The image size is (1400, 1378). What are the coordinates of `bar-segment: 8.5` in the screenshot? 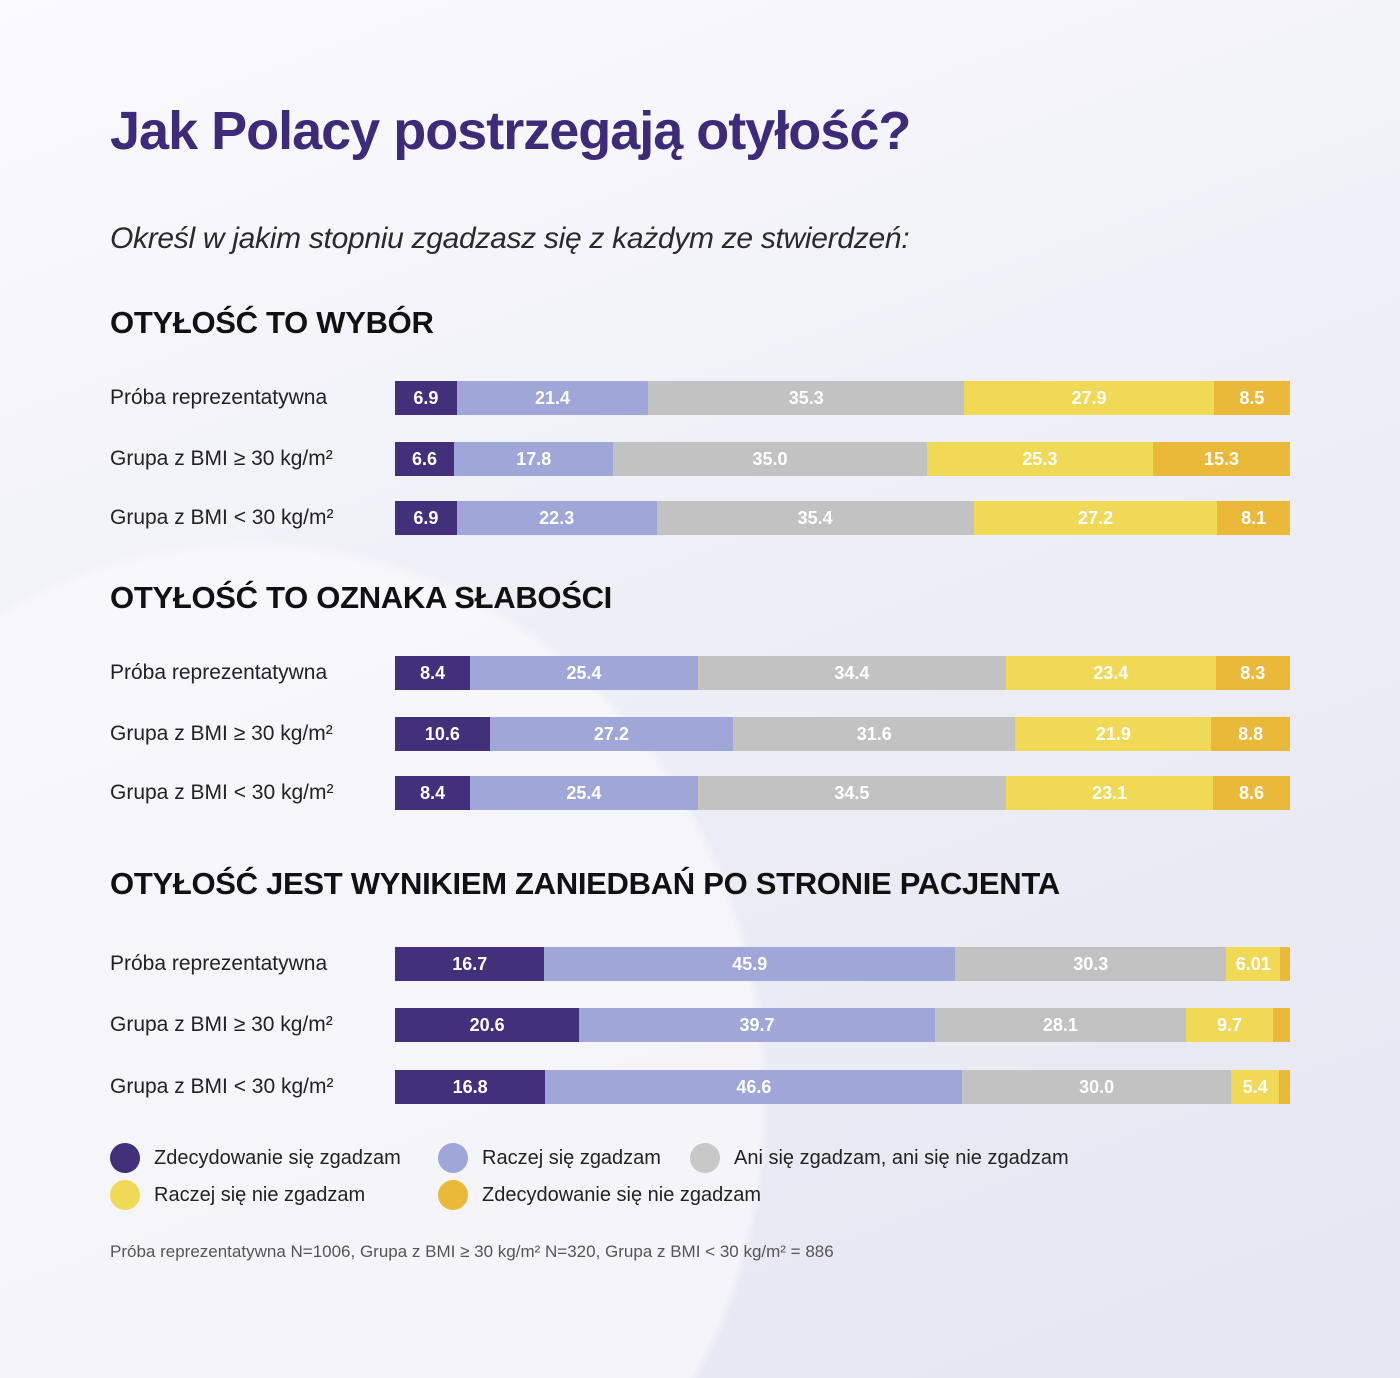 It's located at (1251, 398).